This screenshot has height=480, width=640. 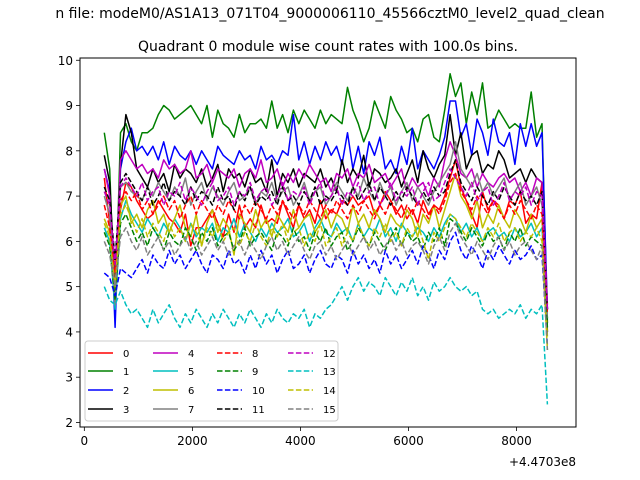 I want to click on legend-label-8: 8, so click(x=255, y=354).